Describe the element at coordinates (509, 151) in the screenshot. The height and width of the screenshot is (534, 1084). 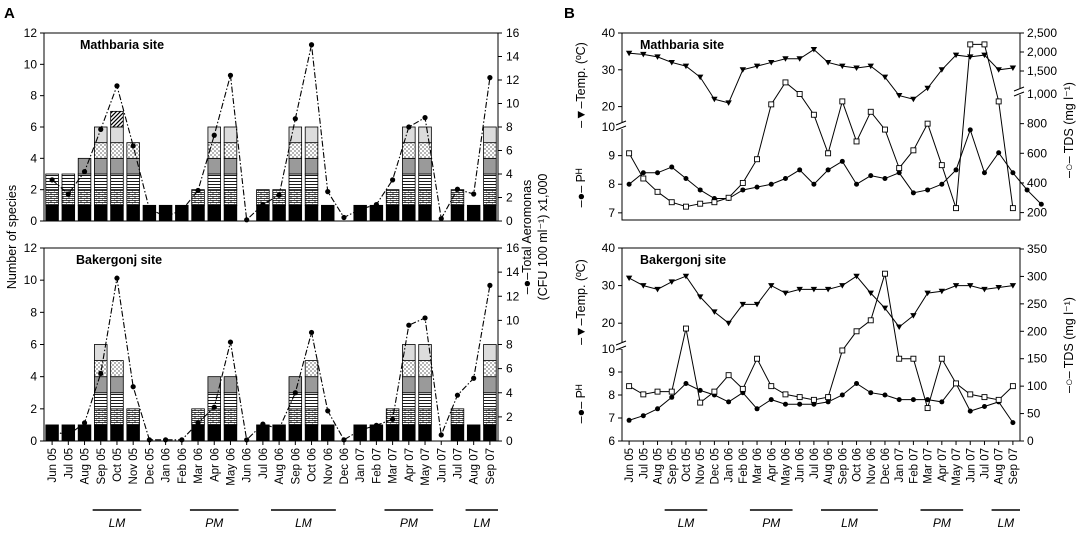
I see `aeromonas-tick-label: 6` at that location.